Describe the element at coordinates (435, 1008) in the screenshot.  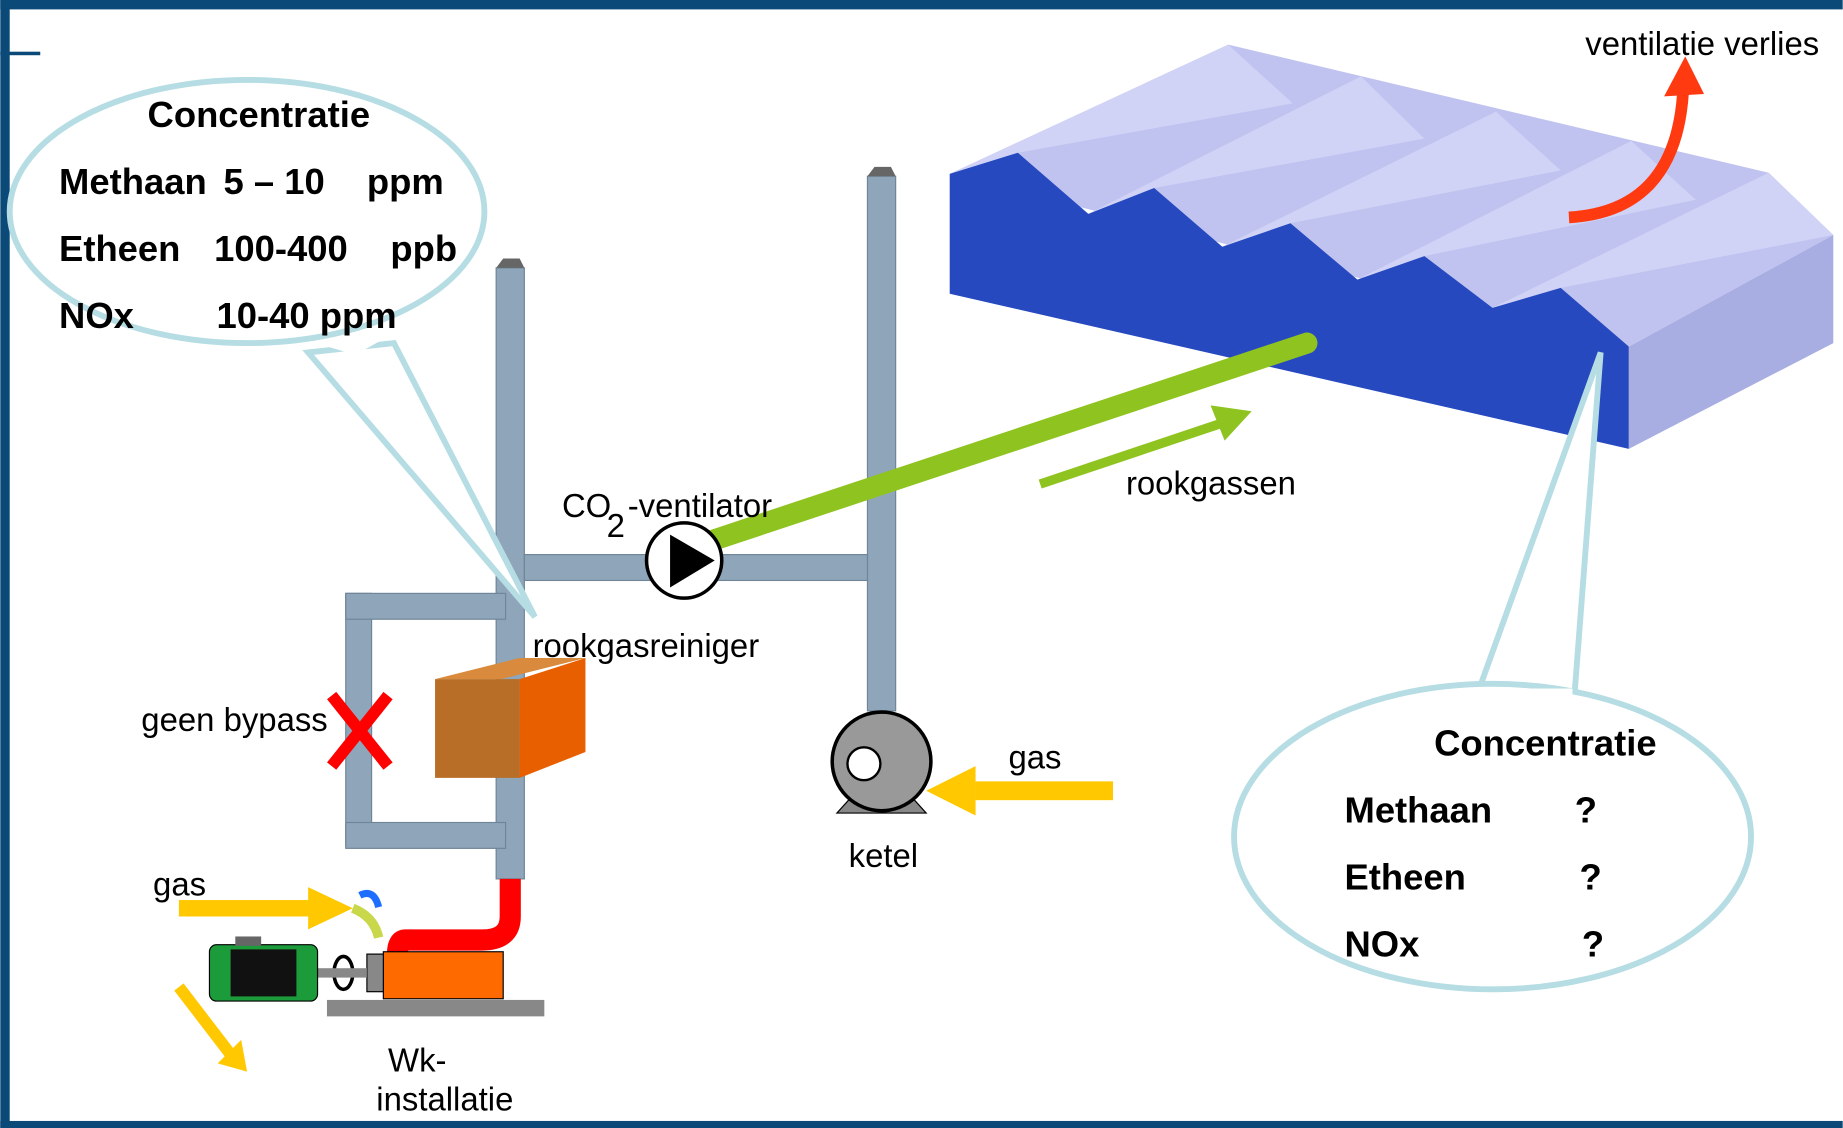
I see `chp-base` at that location.